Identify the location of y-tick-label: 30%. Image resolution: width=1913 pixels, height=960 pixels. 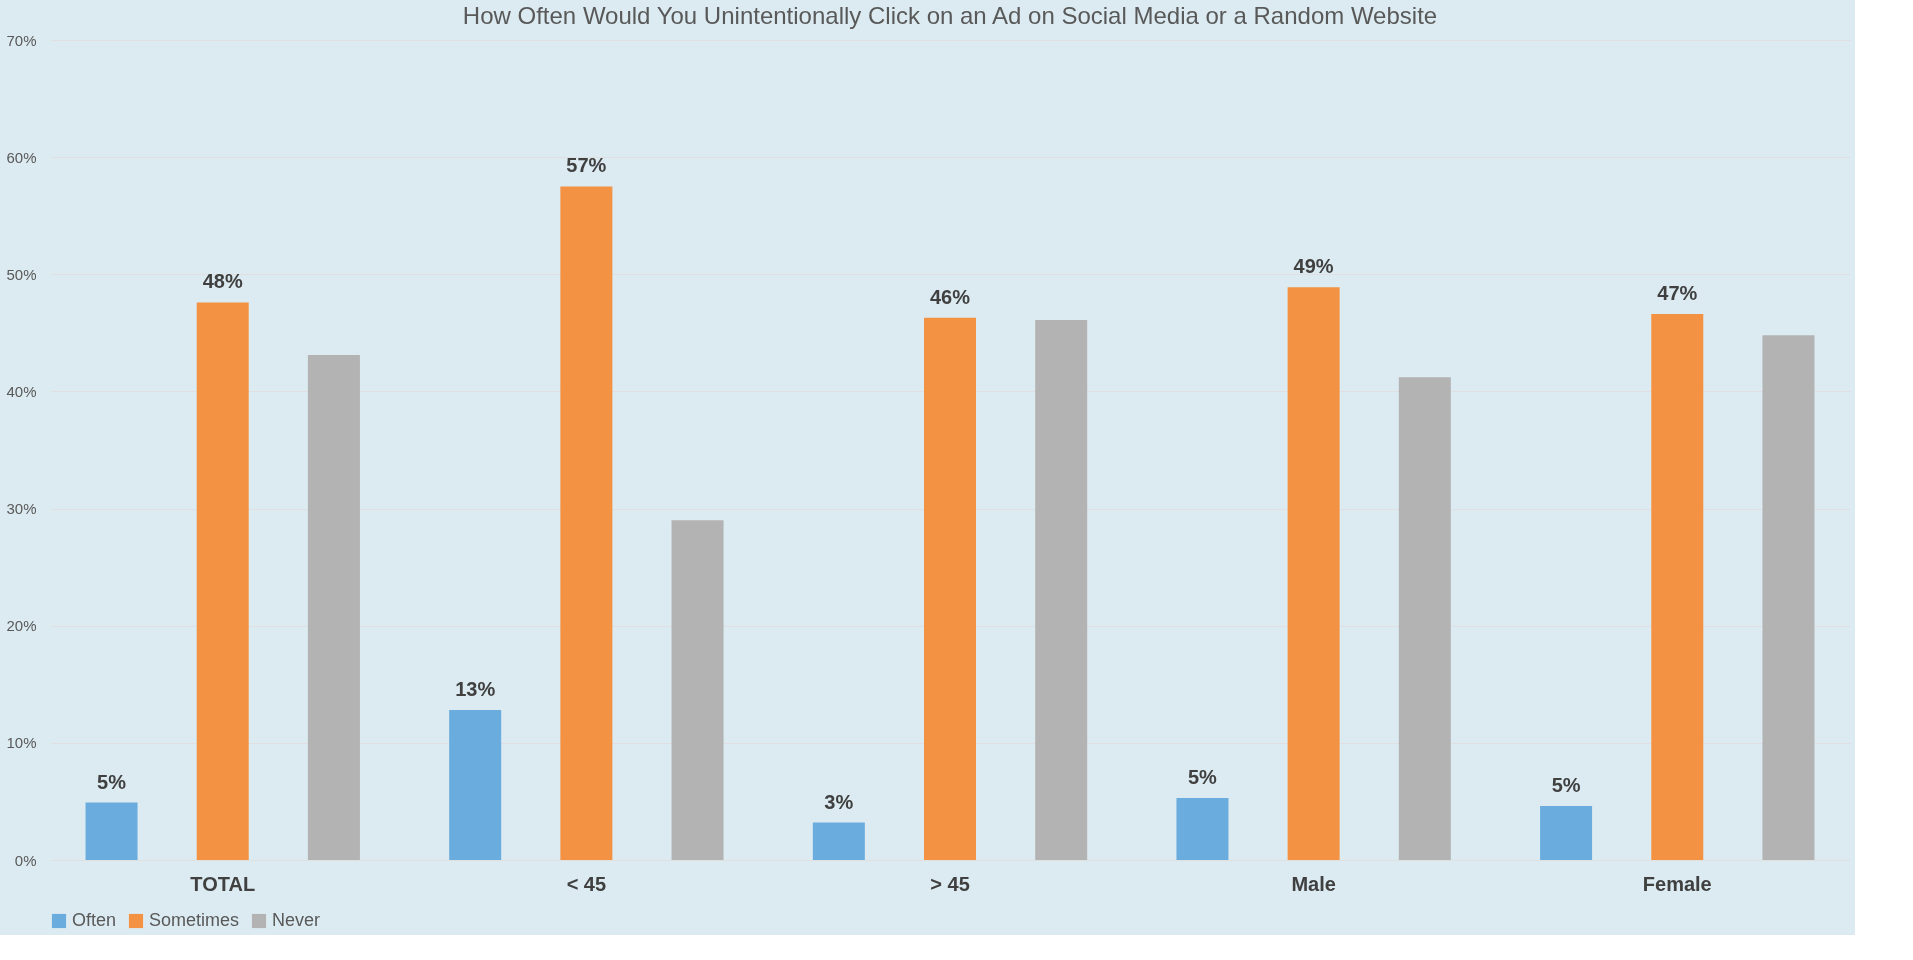
(21, 509).